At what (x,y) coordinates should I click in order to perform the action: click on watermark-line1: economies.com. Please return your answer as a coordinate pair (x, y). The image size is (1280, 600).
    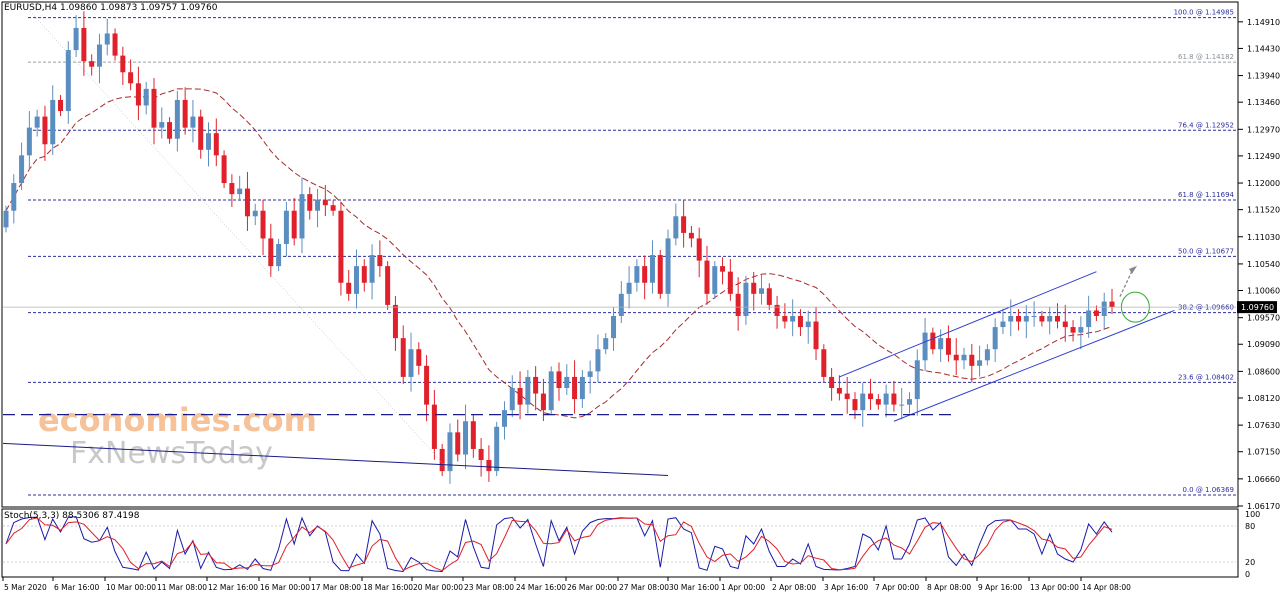
    Looking at the image, I should click on (177, 420).